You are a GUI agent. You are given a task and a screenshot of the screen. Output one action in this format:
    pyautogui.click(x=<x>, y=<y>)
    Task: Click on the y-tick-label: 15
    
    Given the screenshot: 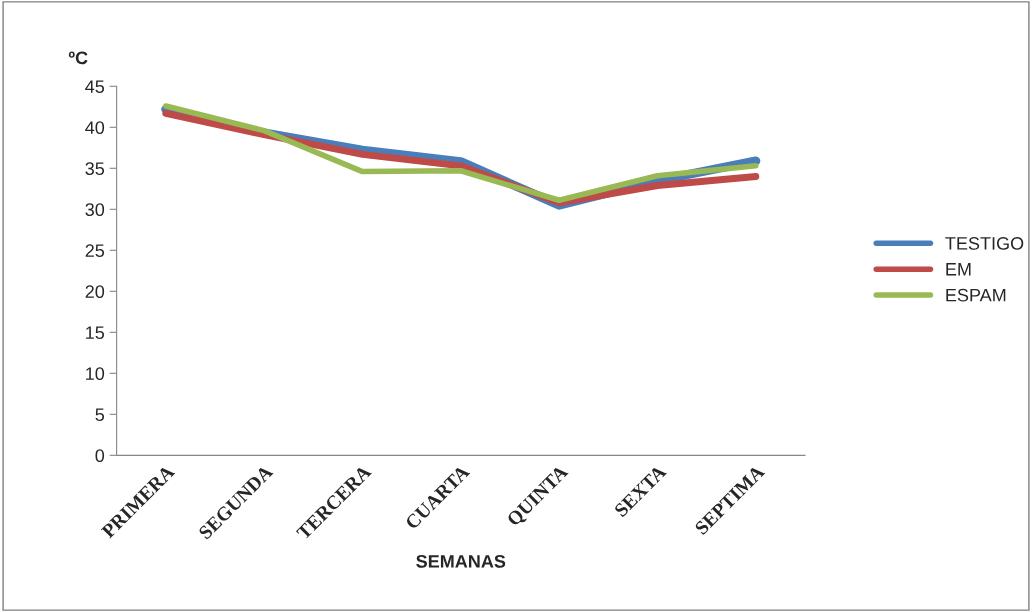 What is the action you would take?
    pyautogui.click(x=95, y=333)
    